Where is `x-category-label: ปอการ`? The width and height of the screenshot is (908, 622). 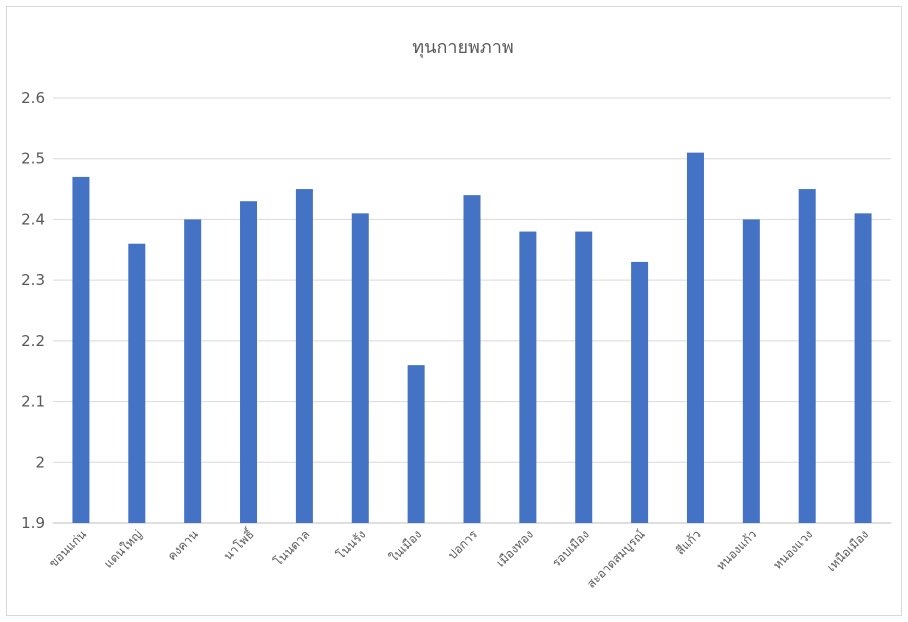 x-category-label: ปอการ is located at coordinates (462, 544).